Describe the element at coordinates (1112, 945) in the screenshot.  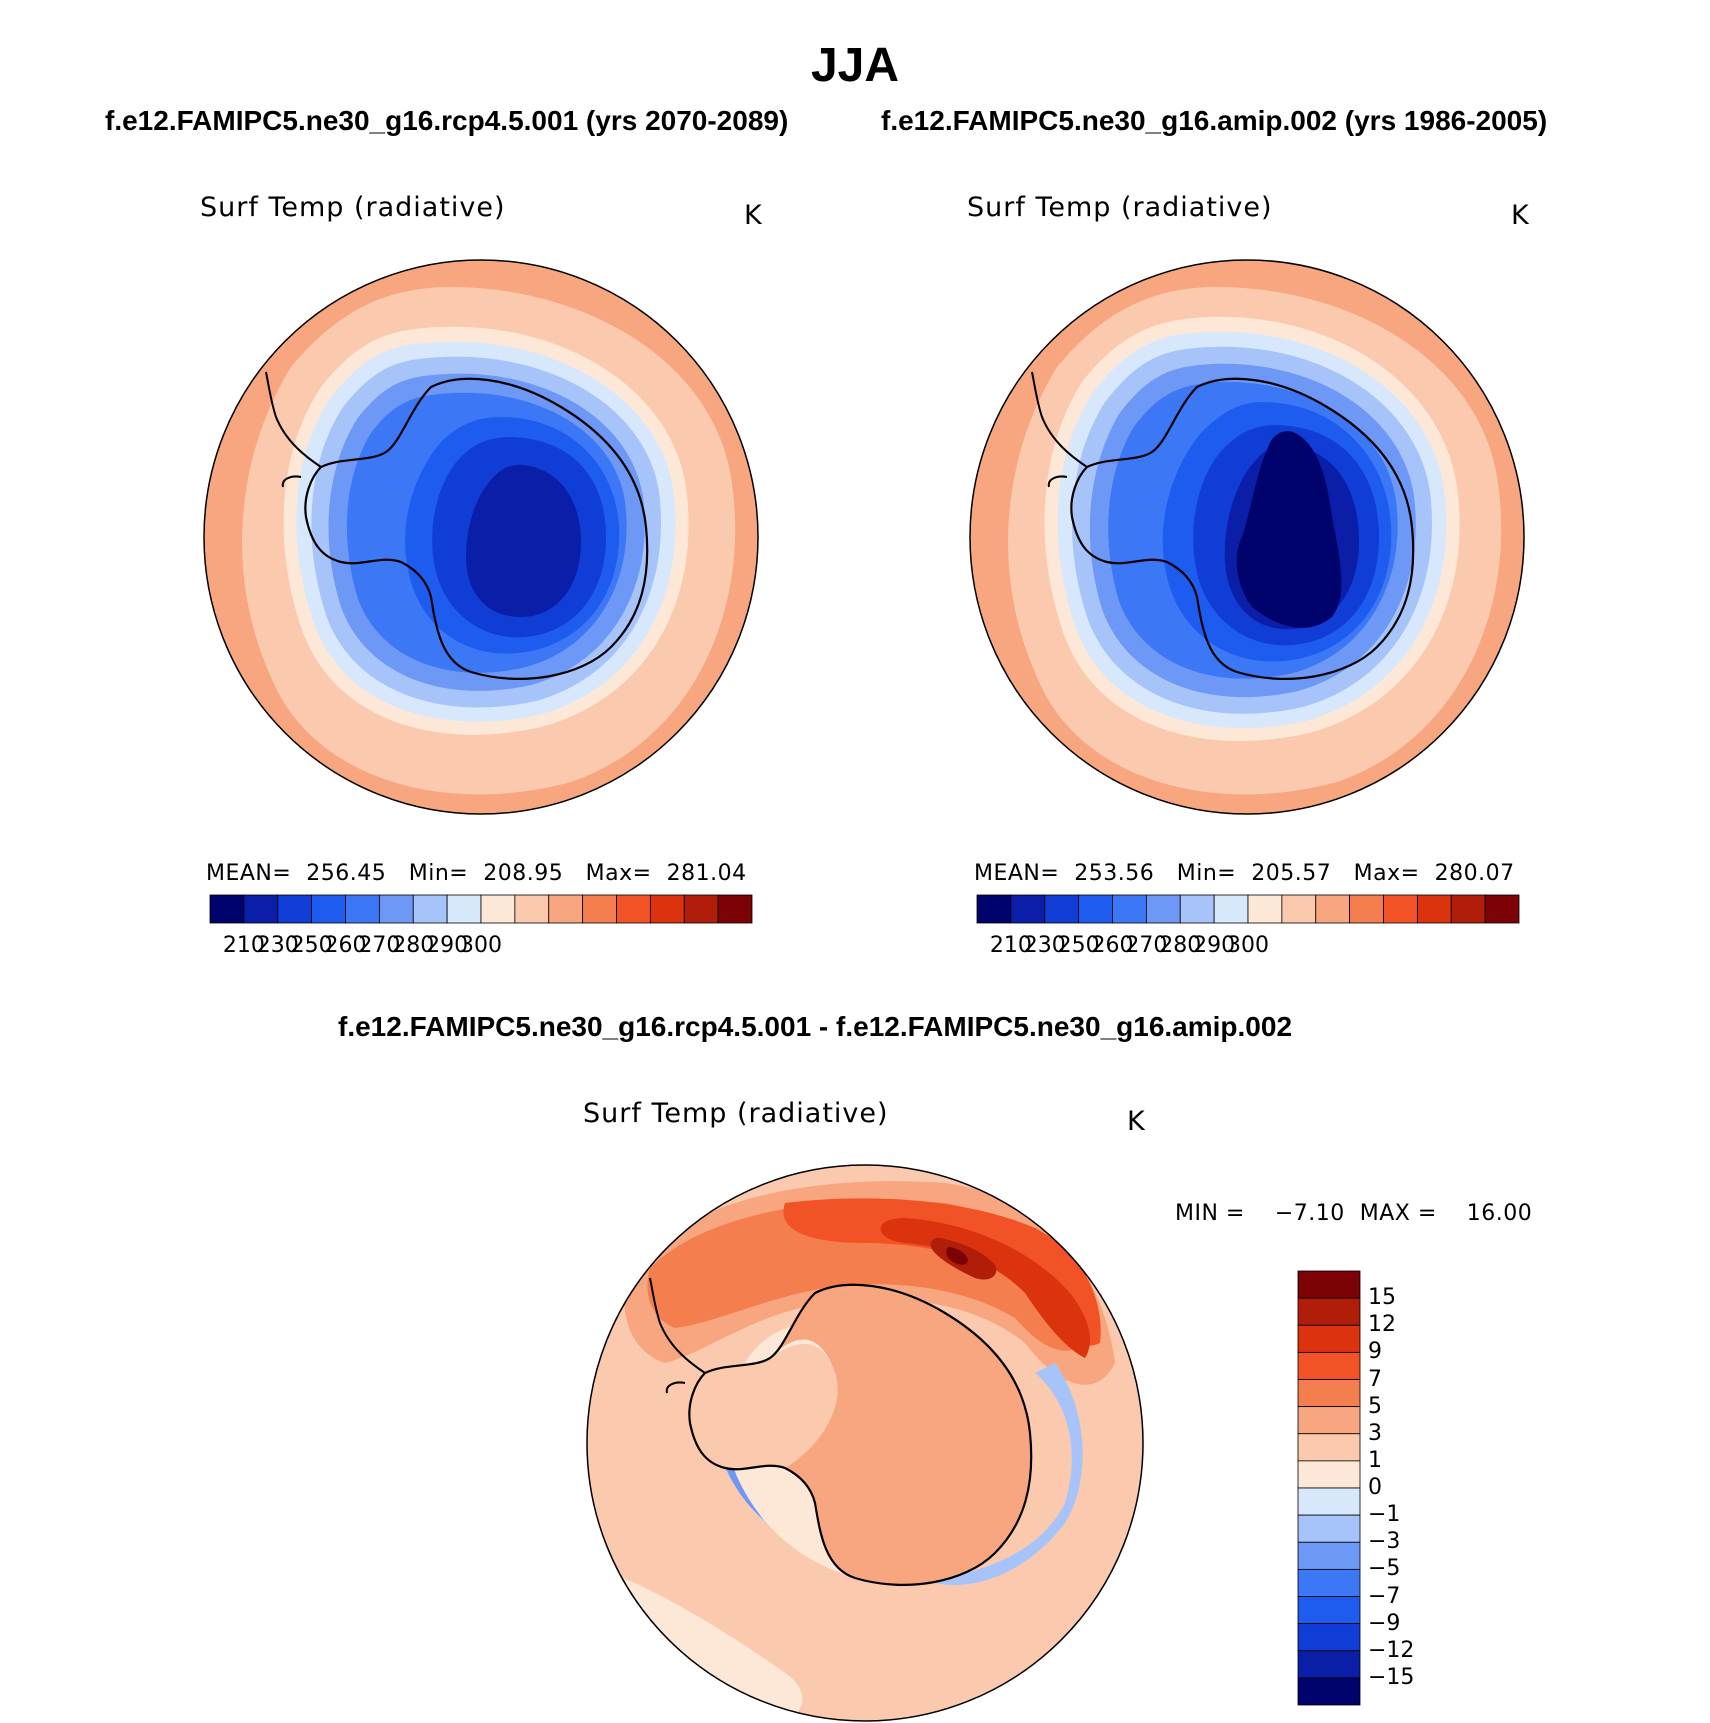
I see `panel2-colorbar-tick-label: 260` at that location.